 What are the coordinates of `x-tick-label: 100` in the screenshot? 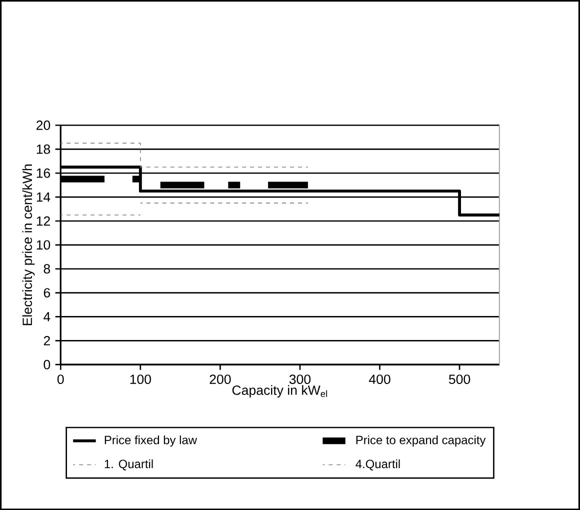 It's located at (140, 379).